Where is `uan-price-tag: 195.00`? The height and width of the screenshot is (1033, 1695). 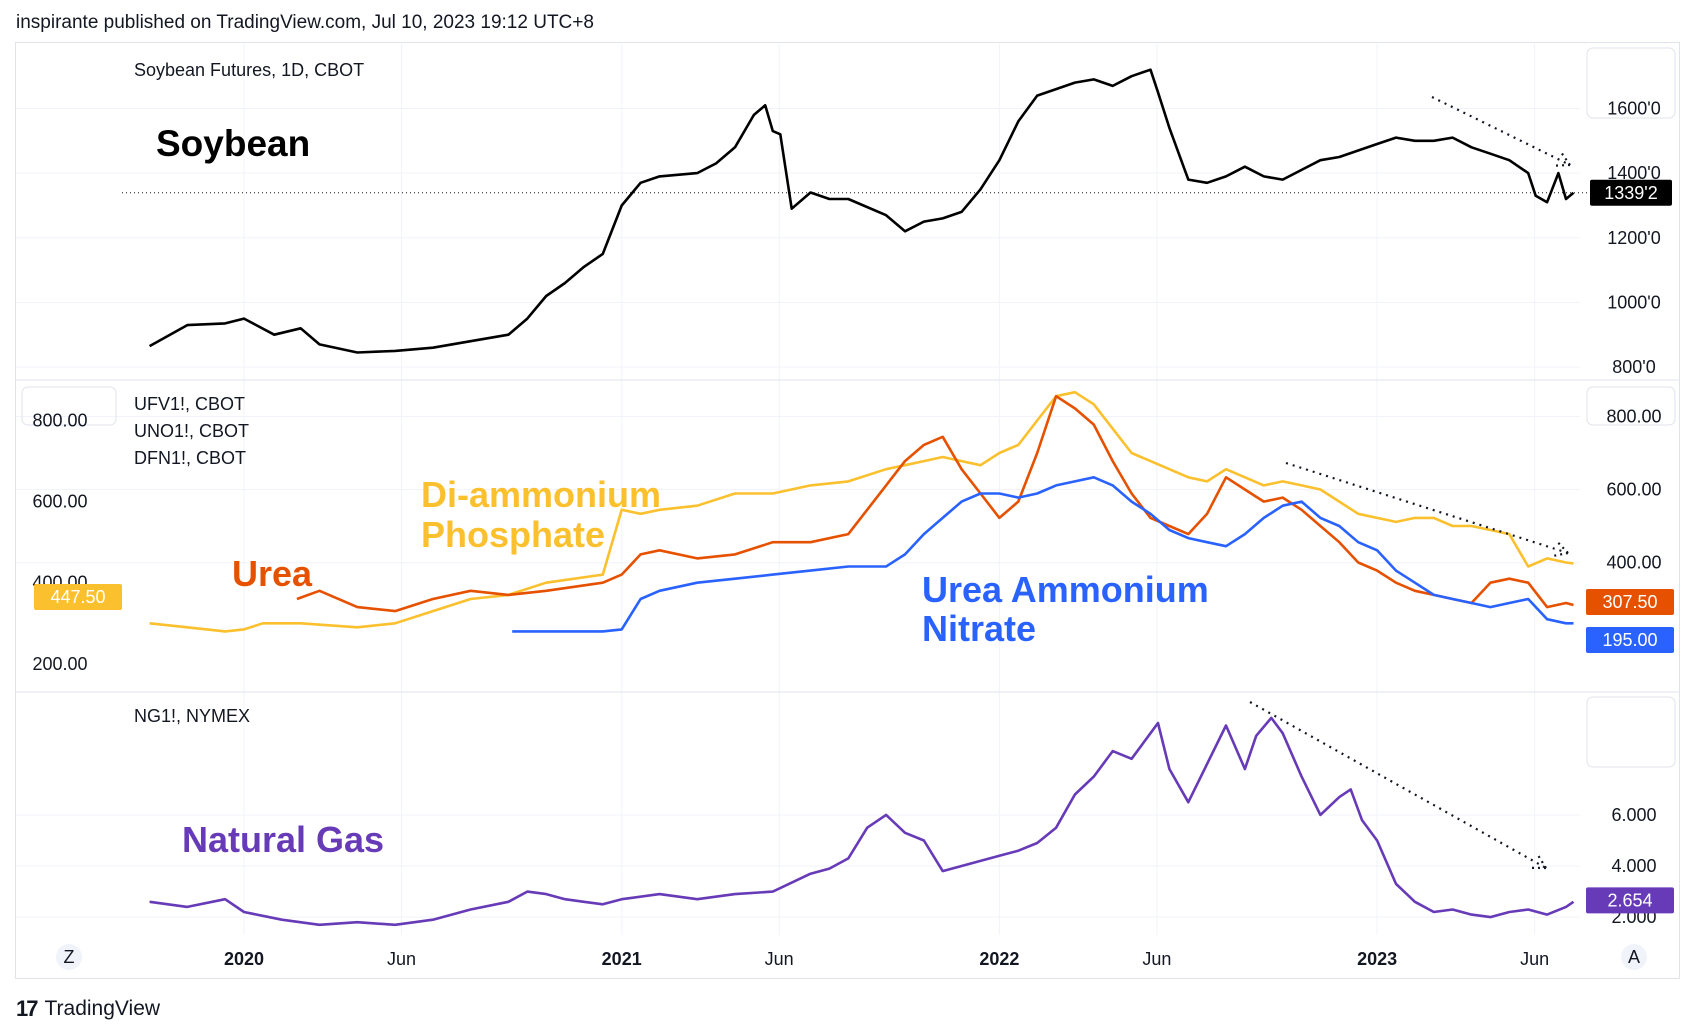 uan-price-tag: 195.00 is located at coordinates (1630, 640).